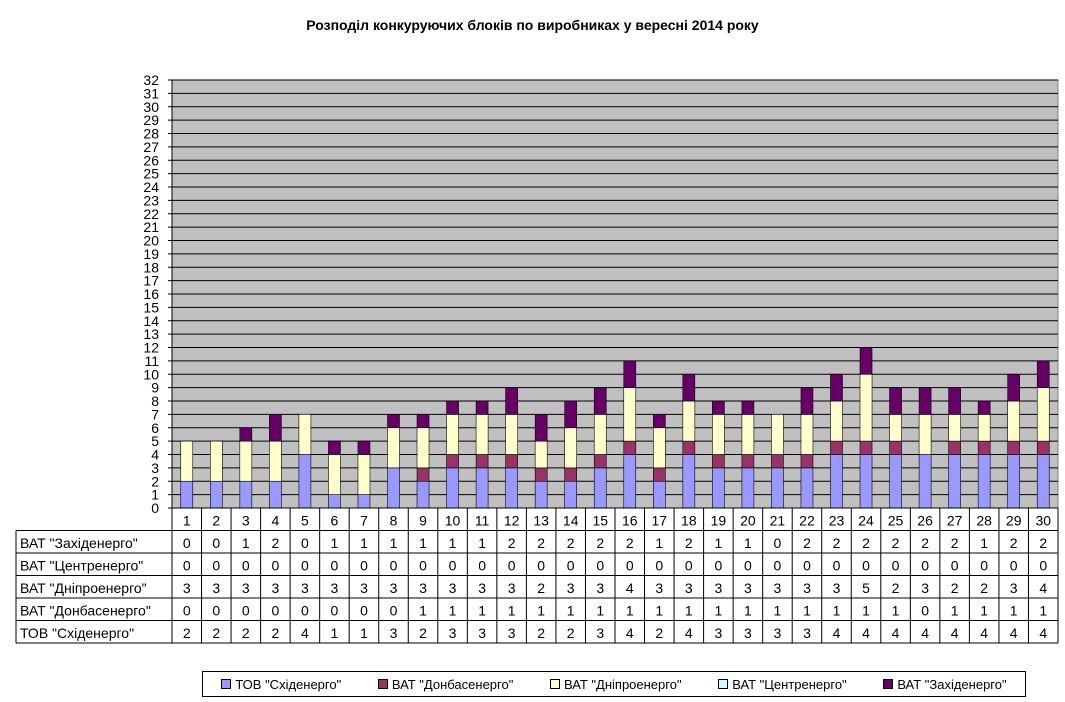 The height and width of the screenshot is (702, 1065). I want to click on x-category-label: 17, so click(660, 520).